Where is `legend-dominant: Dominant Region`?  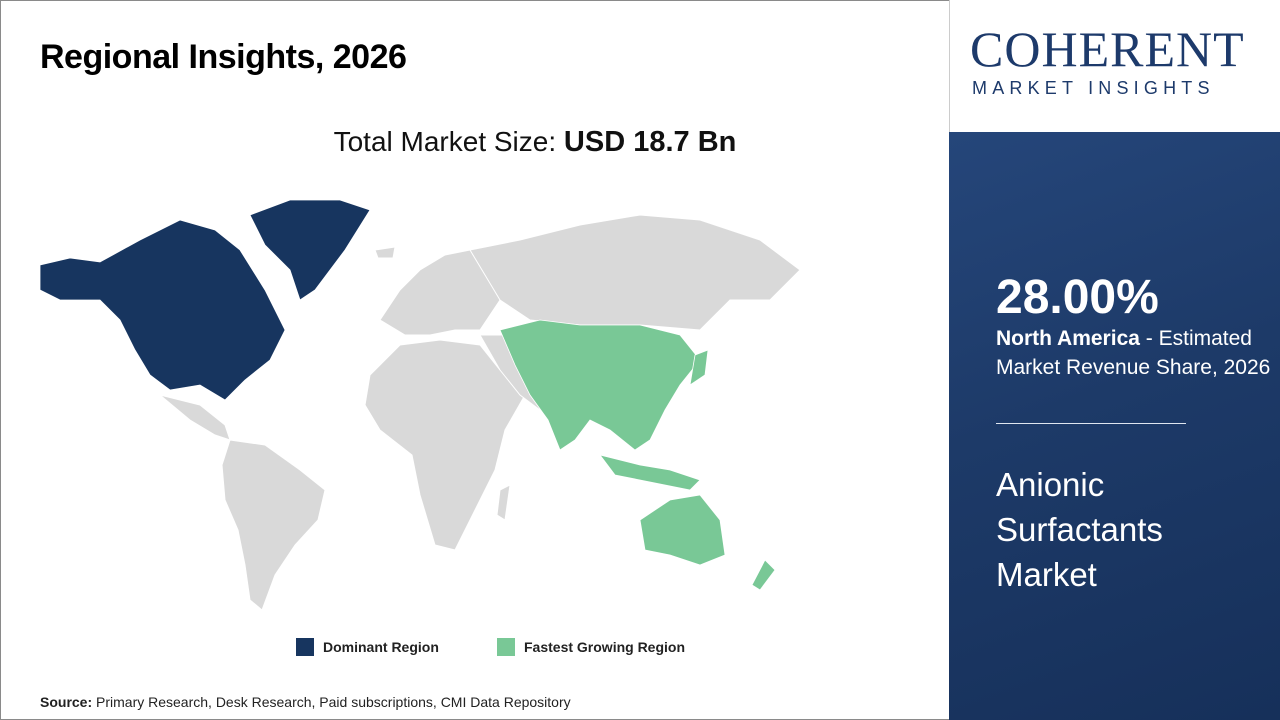 legend-dominant: Dominant Region is located at coordinates (367, 647).